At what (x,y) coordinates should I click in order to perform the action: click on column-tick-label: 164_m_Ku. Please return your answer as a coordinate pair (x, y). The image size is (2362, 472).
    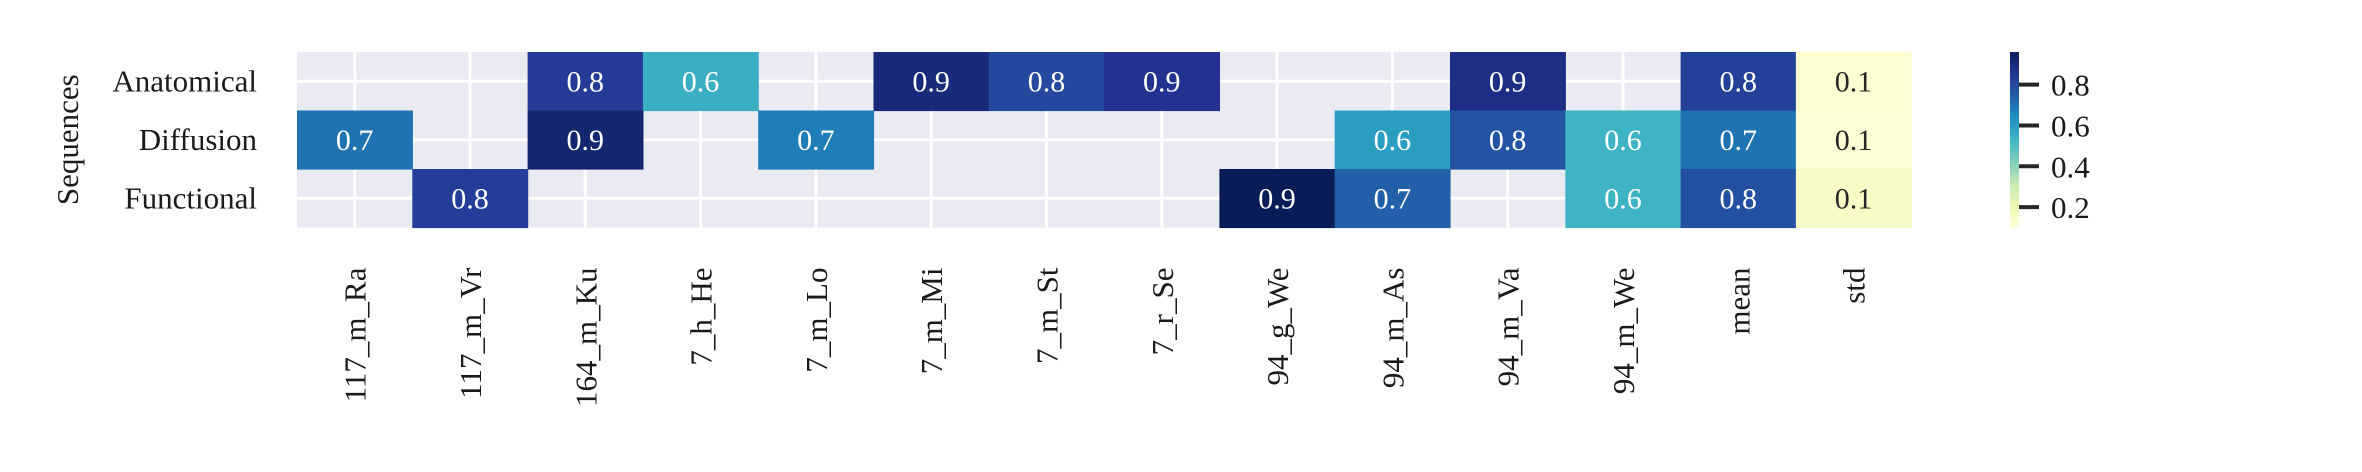
    Looking at the image, I should click on (585, 338).